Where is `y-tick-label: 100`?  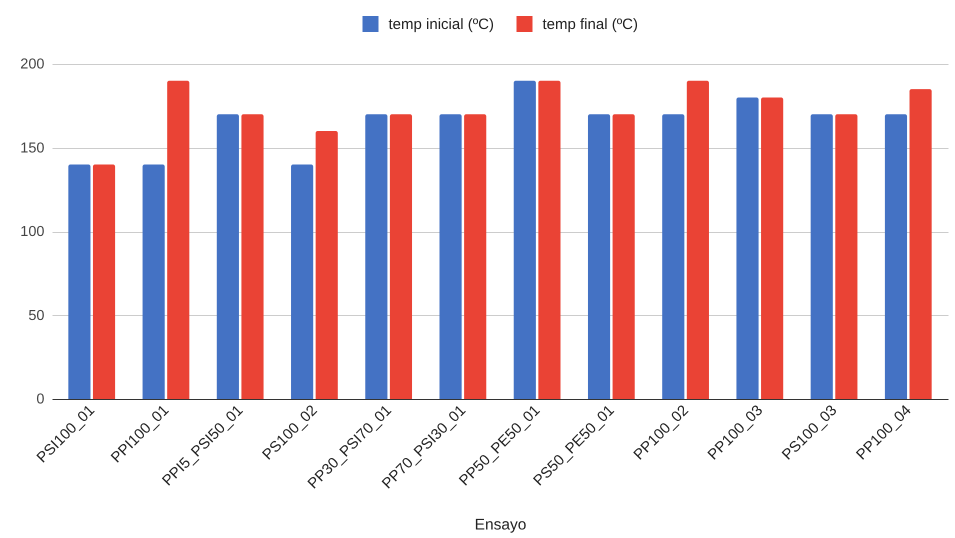 y-tick-label: 100 is located at coordinates (32, 232).